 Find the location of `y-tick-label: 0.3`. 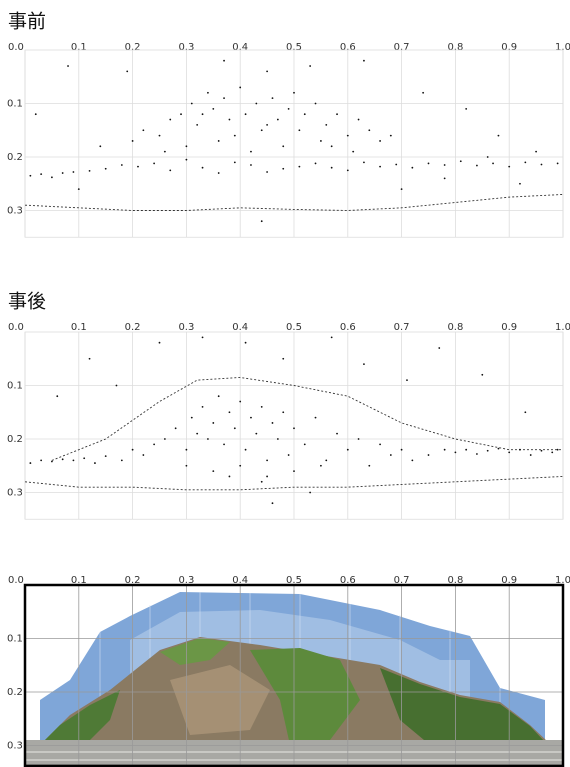

y-tick-label: 0.3 is located at coordinates (15, 746).